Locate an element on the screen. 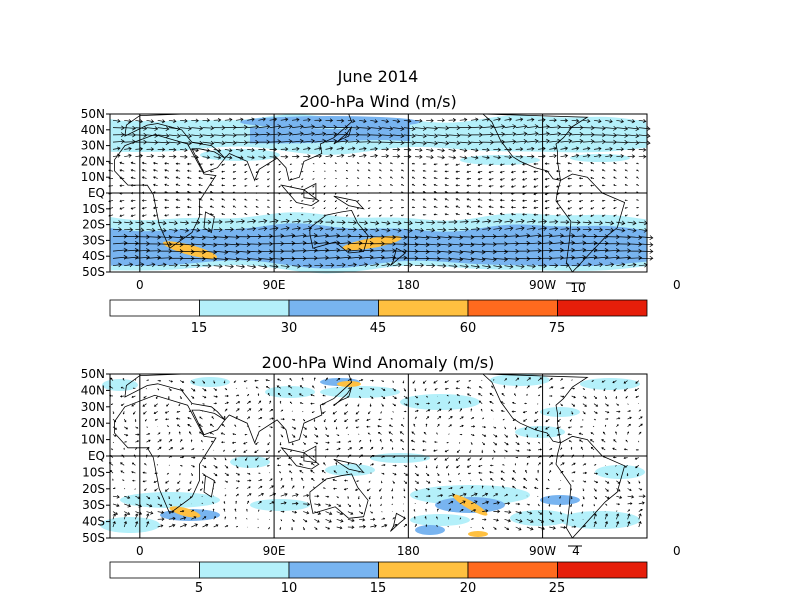 The image size is (800, 600). reference-vector-label: 10 is located at coordinates (577, 288).